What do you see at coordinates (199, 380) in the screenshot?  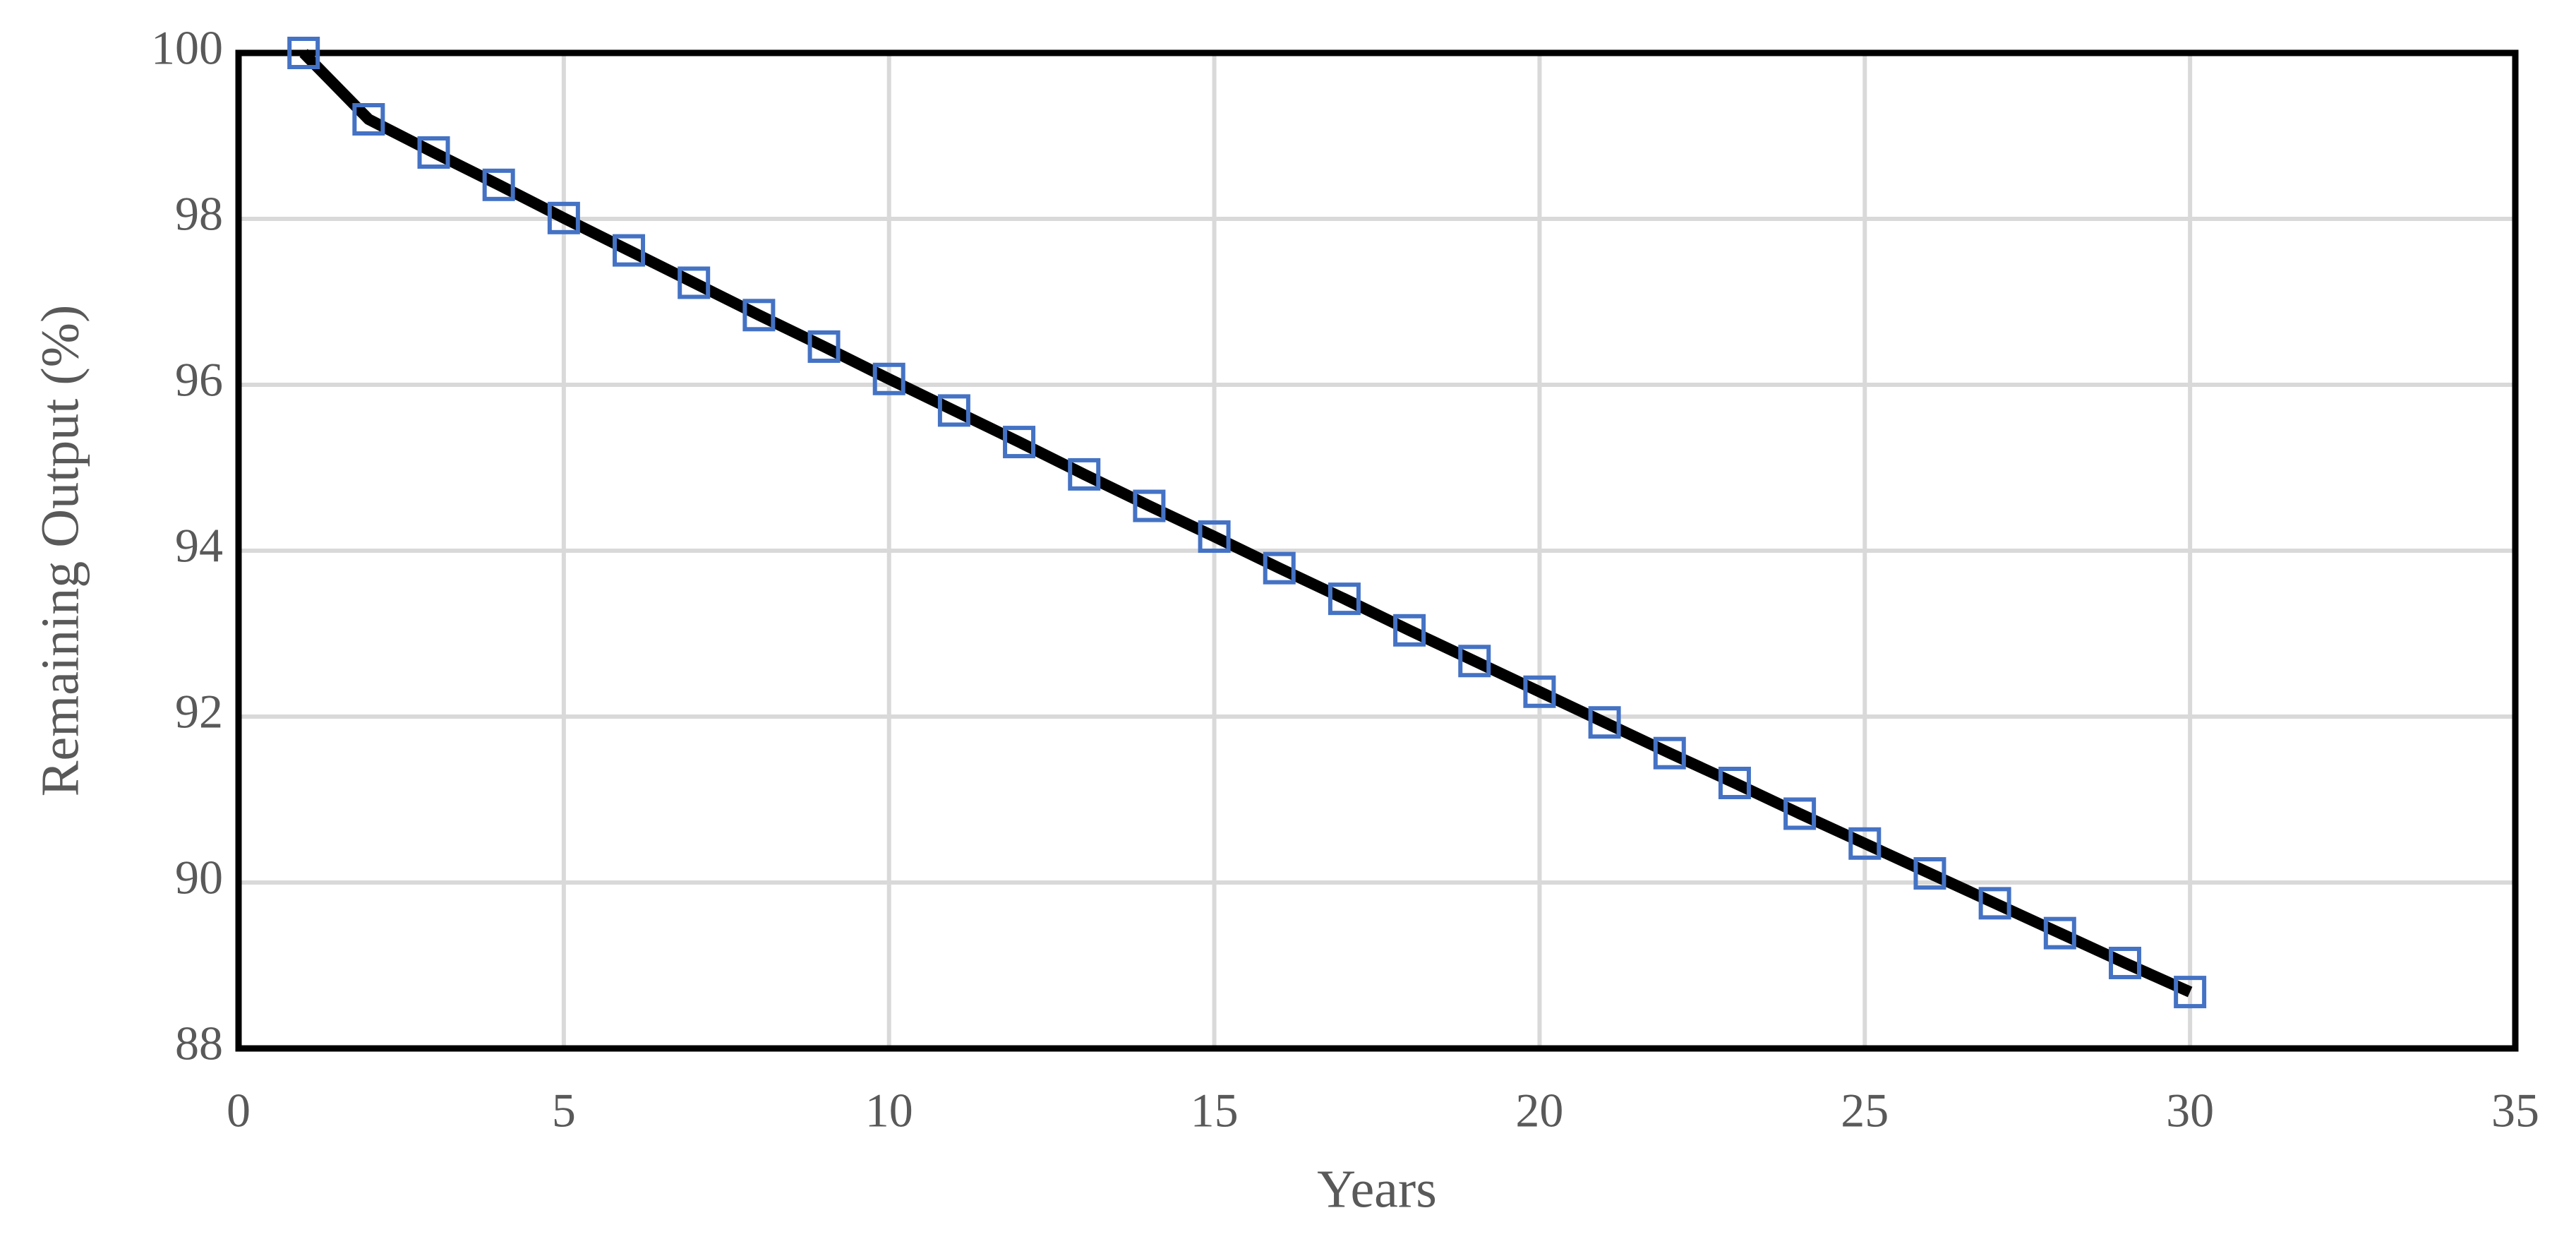 I see `y-tick-label: 96` at bounding box center [199, 380].